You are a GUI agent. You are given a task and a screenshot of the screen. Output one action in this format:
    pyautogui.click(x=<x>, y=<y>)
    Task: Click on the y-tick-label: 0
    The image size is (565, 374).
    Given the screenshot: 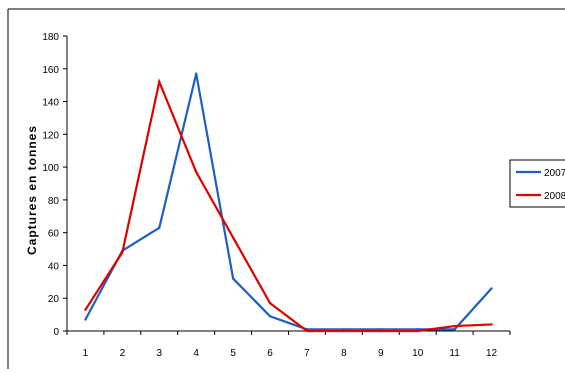 What is the action you would take?
    pyautogui.click(x=56, y=332)
    